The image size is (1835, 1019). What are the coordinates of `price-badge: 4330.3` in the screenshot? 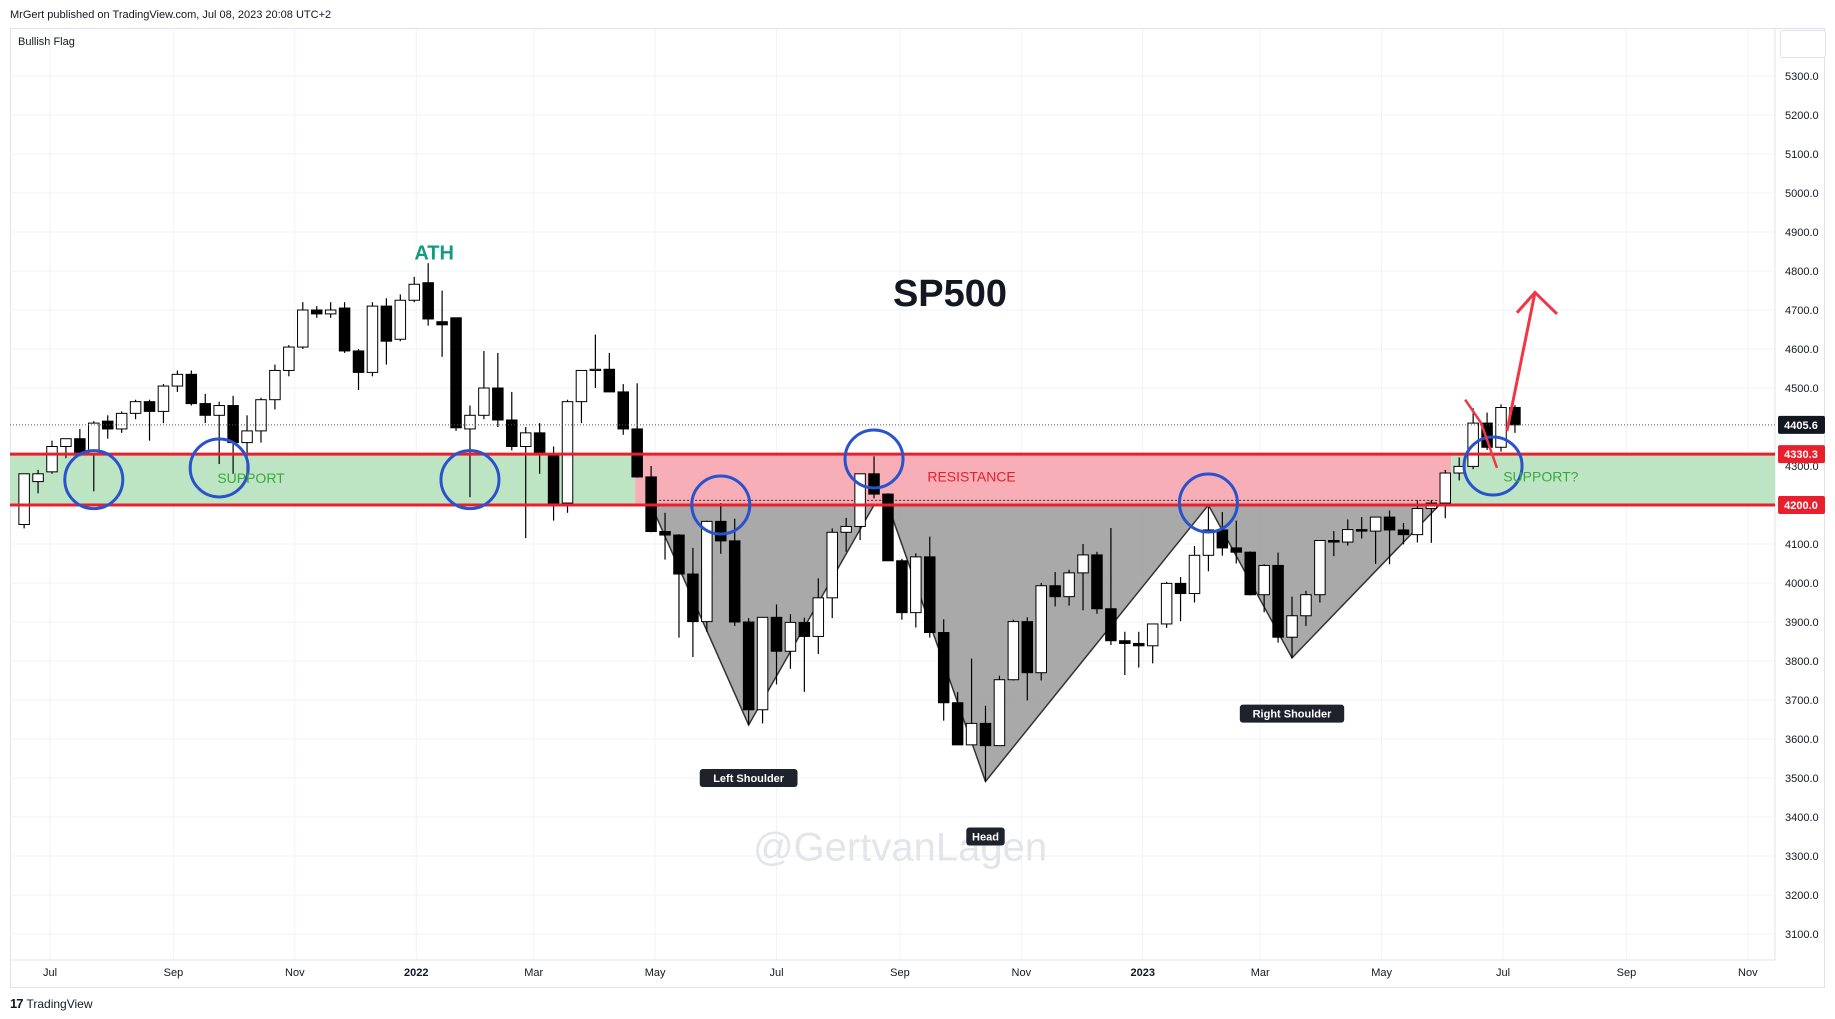 It's located at (1801, 454).